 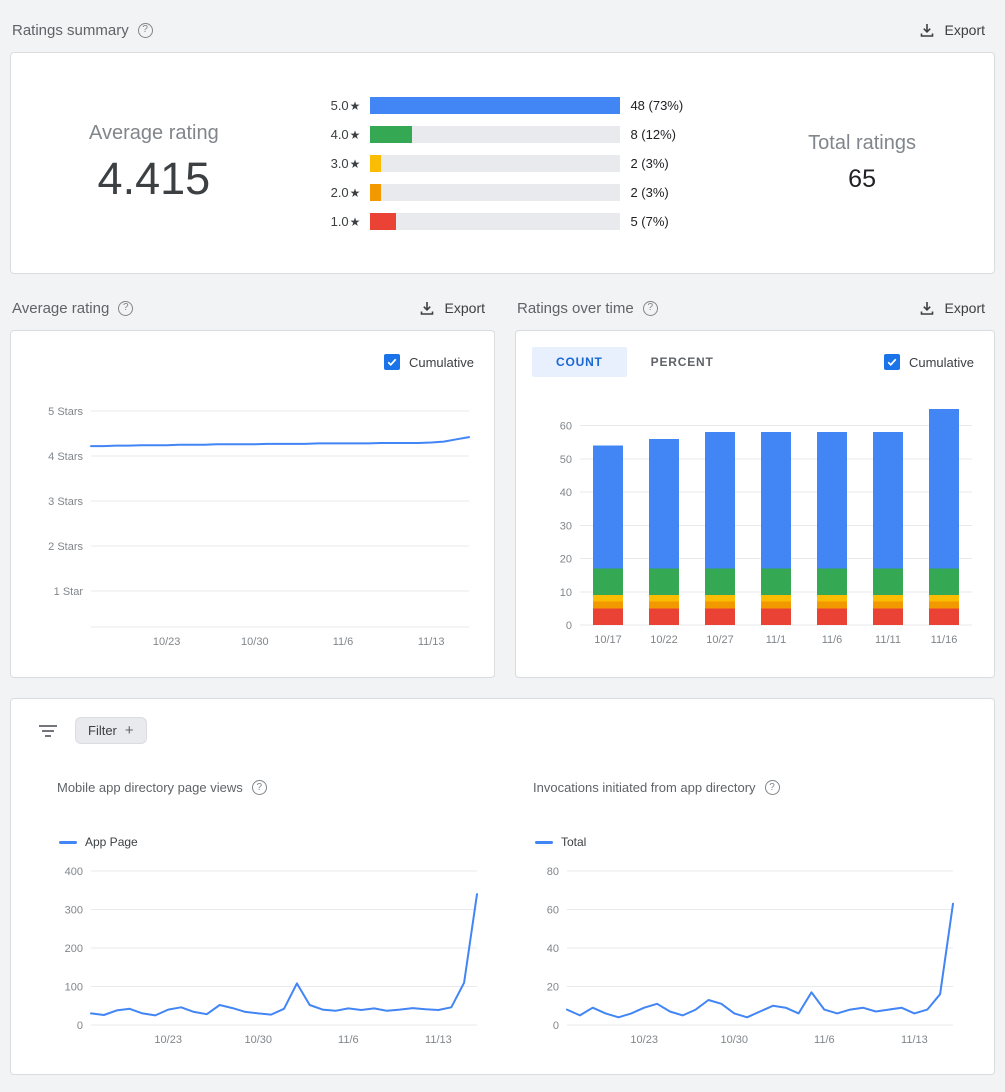 What do you see at coordinates (748, 842) in the screenshot?
I see `legend-total: Total` at bounding box center [748, 842].